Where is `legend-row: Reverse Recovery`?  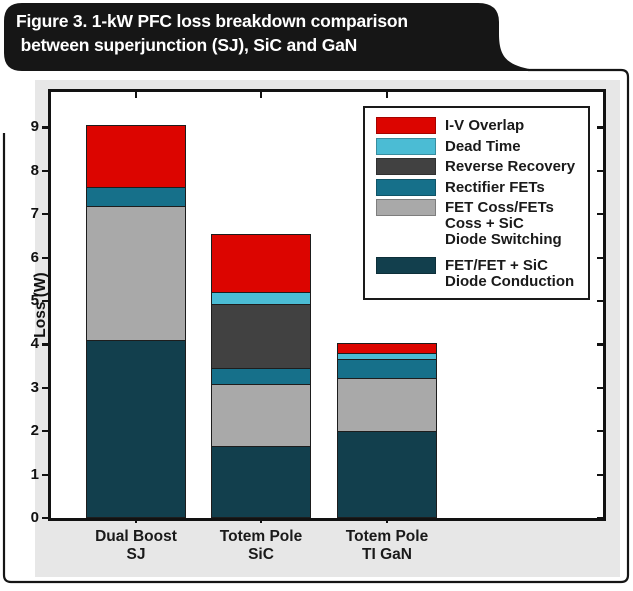
legend-row: Reverse Recovery is located at coordinates (477, 166).